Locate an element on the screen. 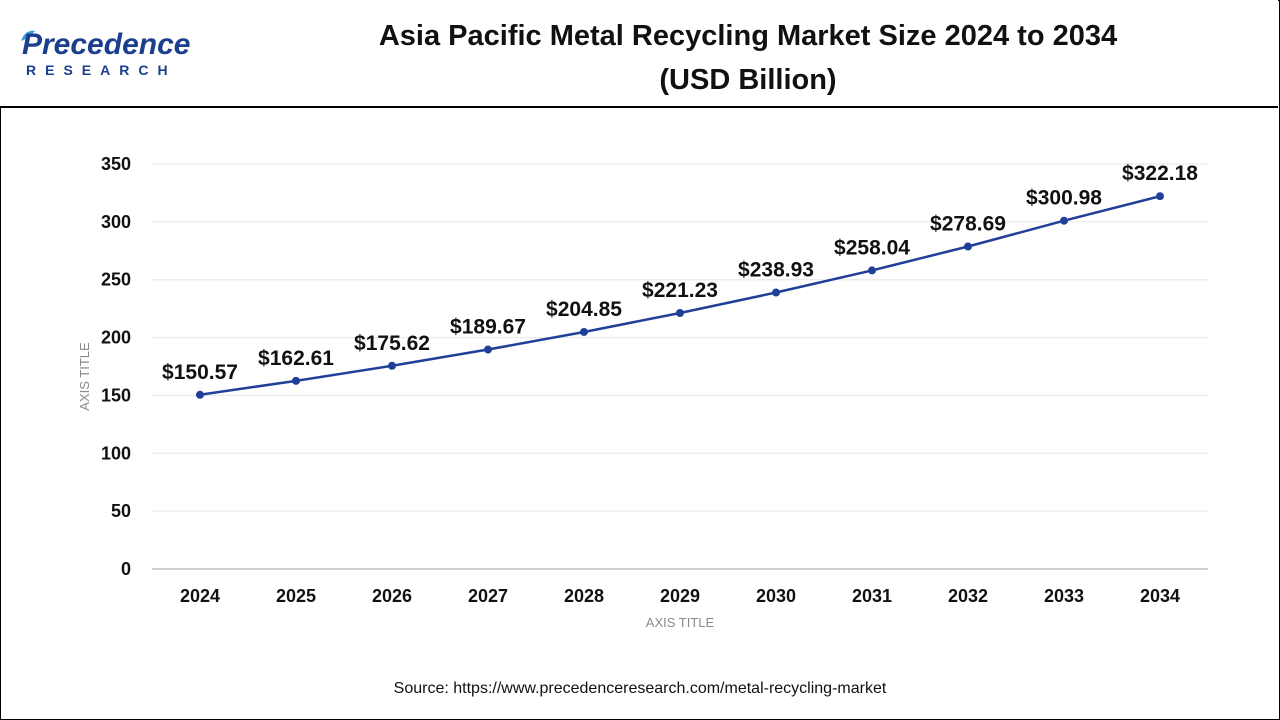  data-label: $221.23 is located at coordinates (680, 290).